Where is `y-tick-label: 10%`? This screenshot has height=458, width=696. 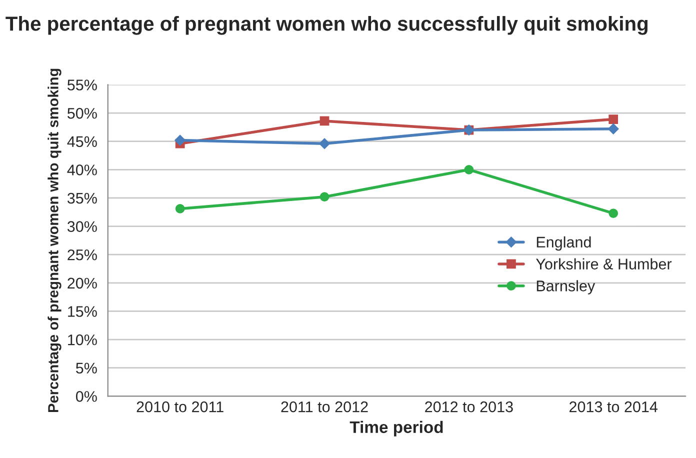
y-tick-label: 10% is located at coordinates (82, 340).